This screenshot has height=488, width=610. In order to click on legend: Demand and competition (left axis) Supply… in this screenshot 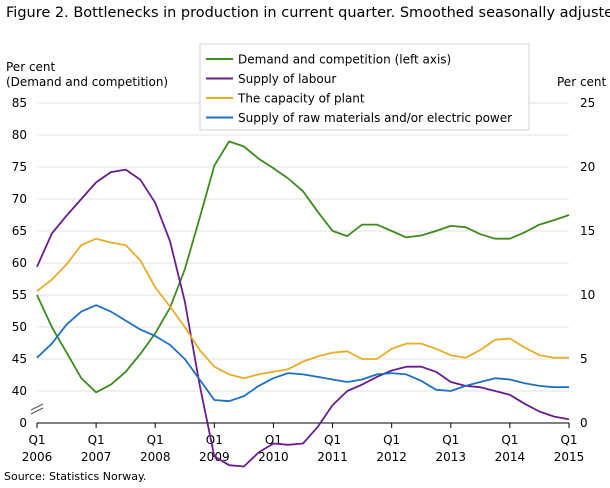, I will do `click(364, 87)`.